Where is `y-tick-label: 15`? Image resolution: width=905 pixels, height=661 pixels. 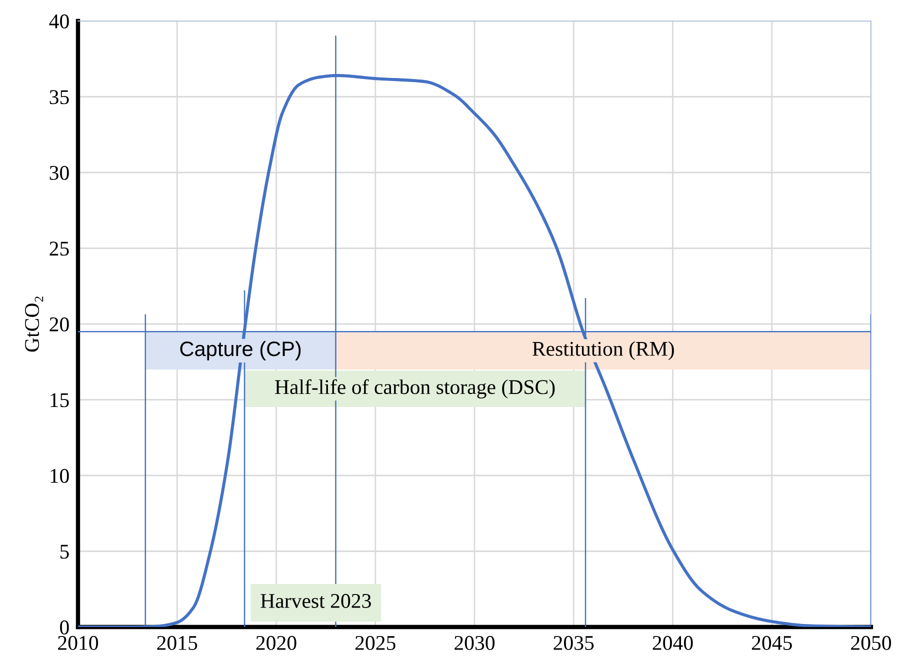 y-tick-label: 15 is located at coordinates (59, 400).